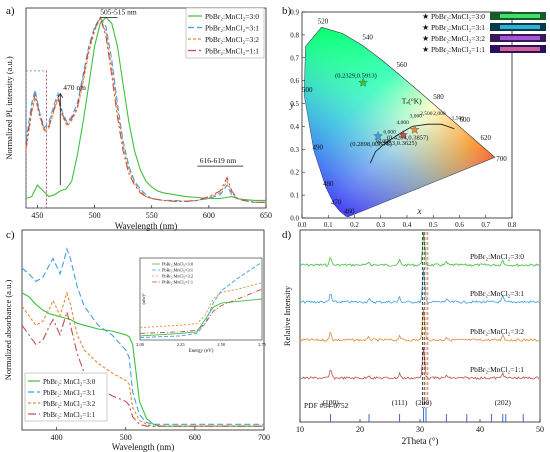 The height and width of the screenshot is (452, 550). What do you see at coordinates (497, 369) in the screenshot?
I see `xrd-series-label: PbBr₂:MnCl₂=1:1` at bounding box center [497, 369].